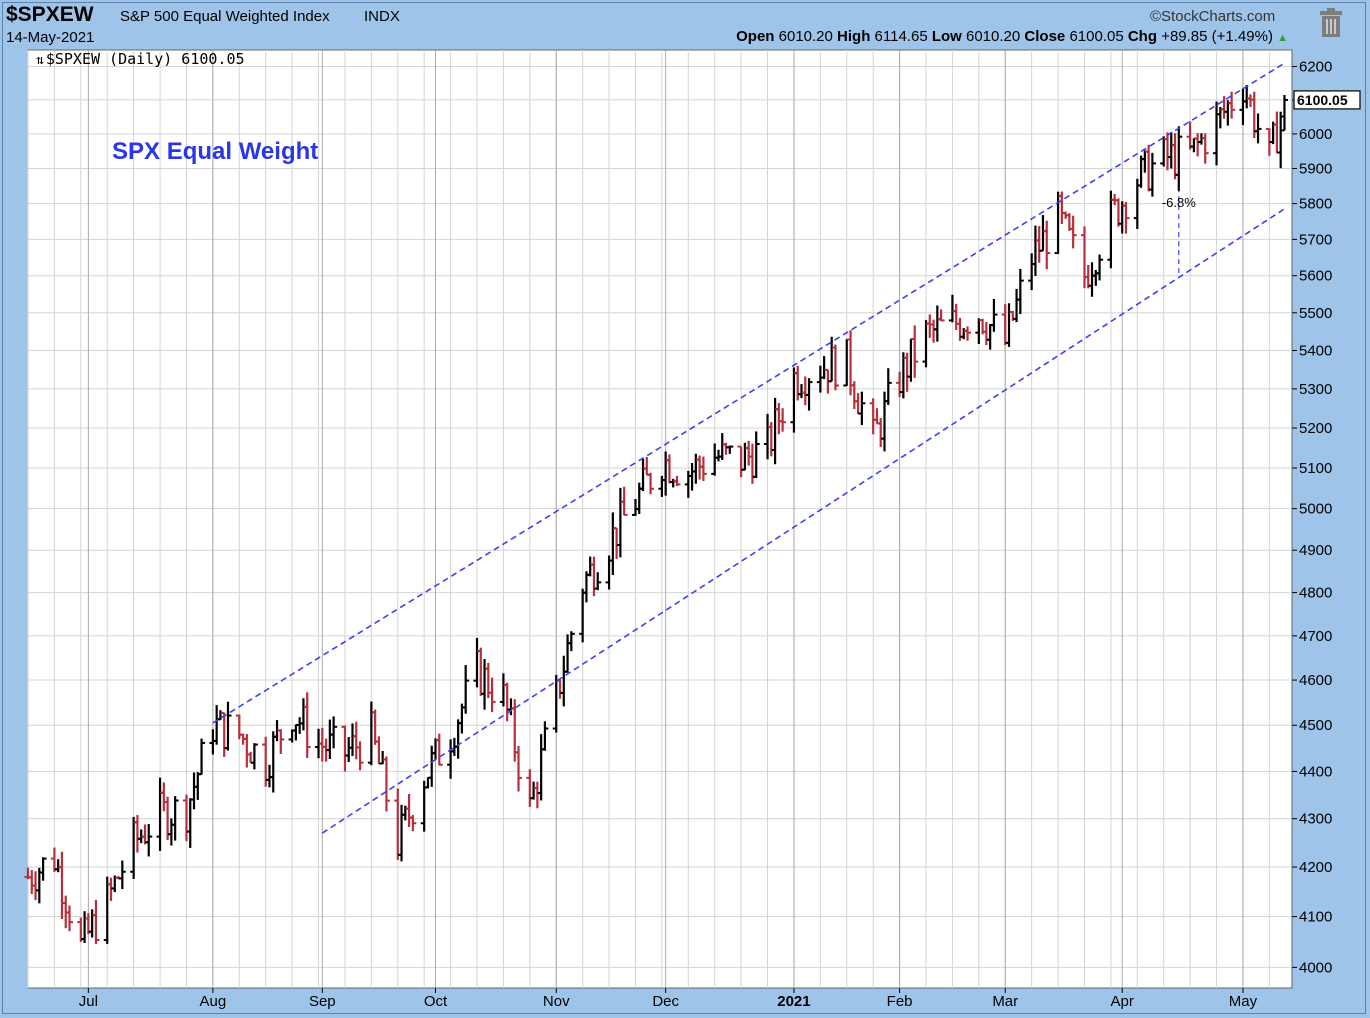 This screenshot has width=1370, height=1018. I want to click on high-value: 6114.65, so click(901, 36).